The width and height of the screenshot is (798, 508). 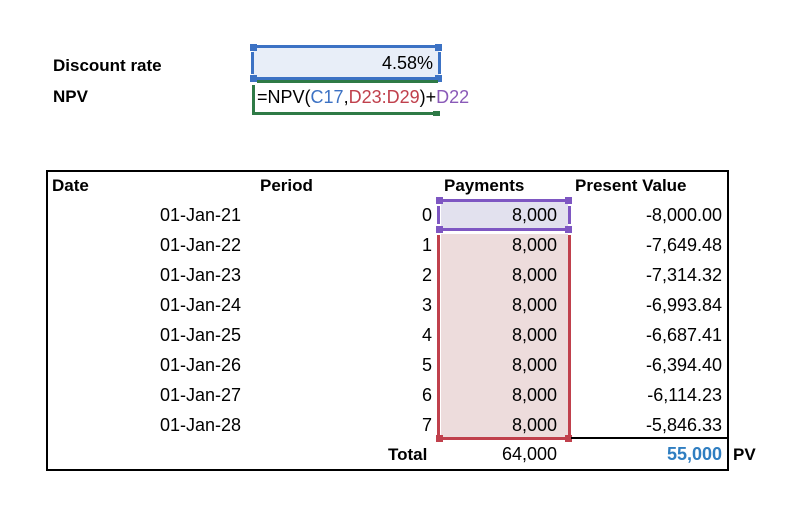 What do you see at coordinates (201, 215) in the screenshot?
I see `cell-date: 01-Jan-21` at bounding box center [201, 215].